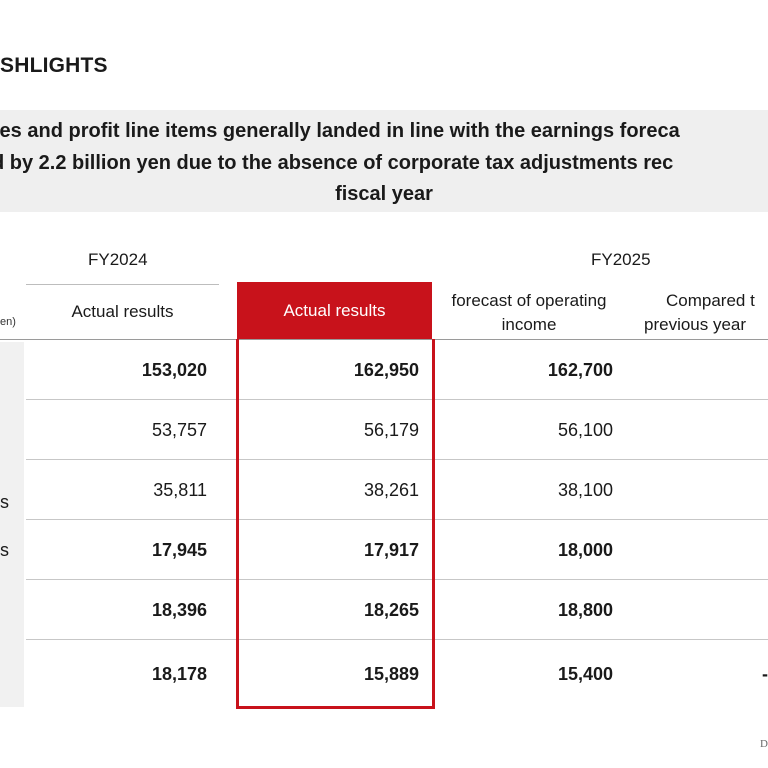 This screenshot has width=768, height=768. What do you see at coordinates (384, 194) in the screenshot?
I see `summary-line-3: fiscal year` at bounding box center [384, 194].